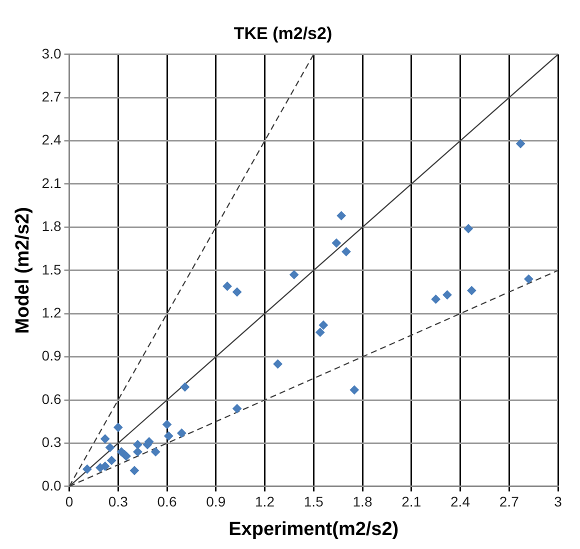 Image resolution: width=580 pixels, height=549 pixels. What do you see at coordinates (52, 96) in the screenshot?
I see `y-tick-label: 2.7` at bounding box center [52, 96].